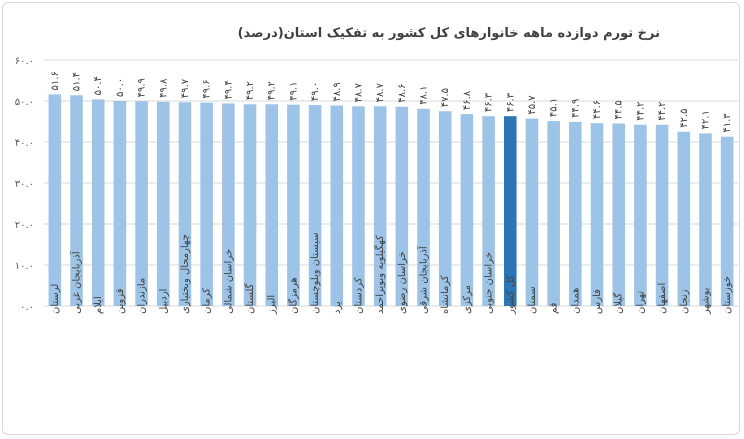  I want to click on x-tick-label: چهارمحال وبختیاری, so click(185, 274).